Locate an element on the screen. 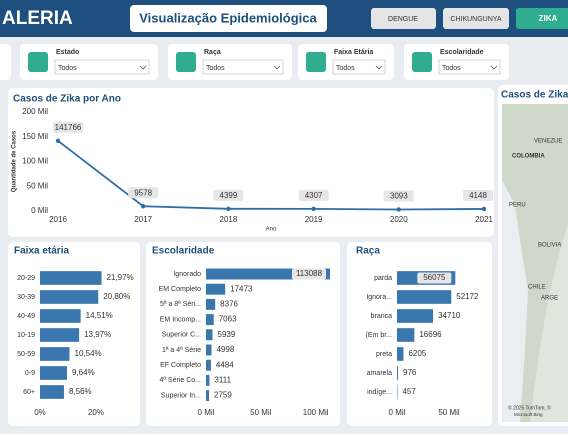  data-label: 3093 is located at coordinates (399, 196).